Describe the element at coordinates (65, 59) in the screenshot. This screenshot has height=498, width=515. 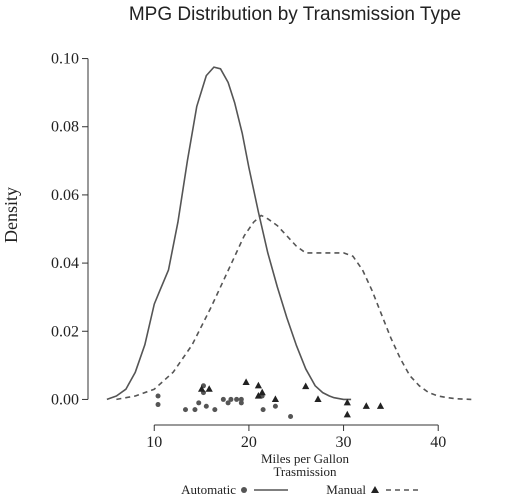
I see `y-tick-label: 0.10` at that location.